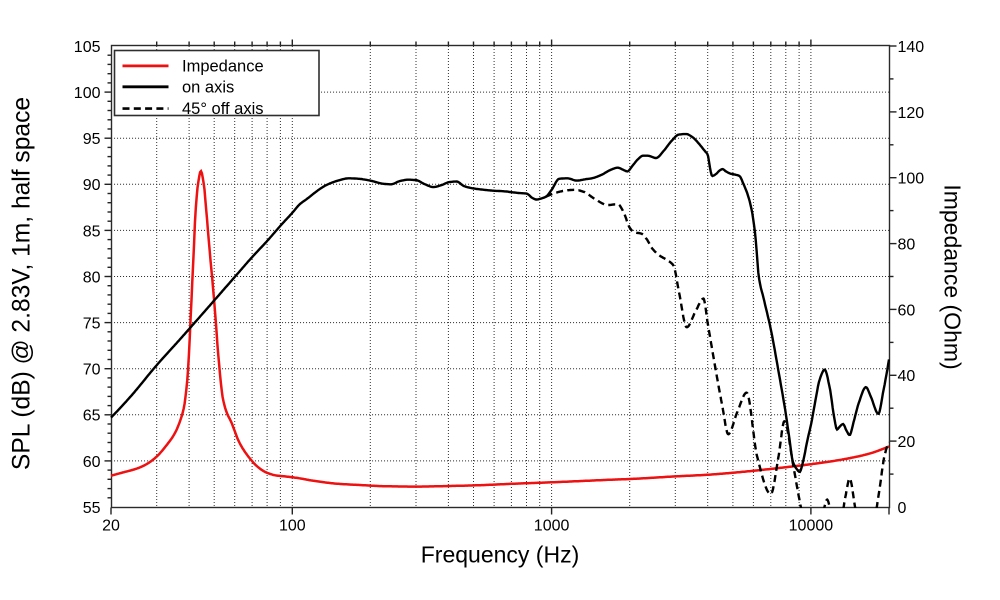 The image size is (1000, 600). I want to click on svg-text: Frequency (Hz), so click(500, 555).